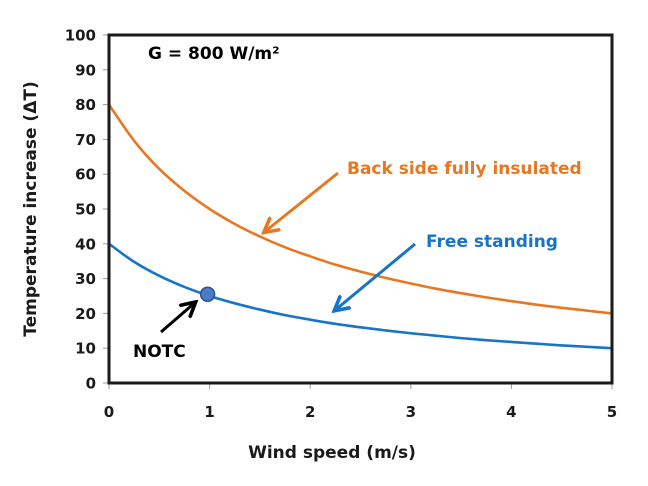  What do you see at coordinates (85, 279) in the screenshot?
I see `y-tick-label: 30` at bounding box center [85, 279].